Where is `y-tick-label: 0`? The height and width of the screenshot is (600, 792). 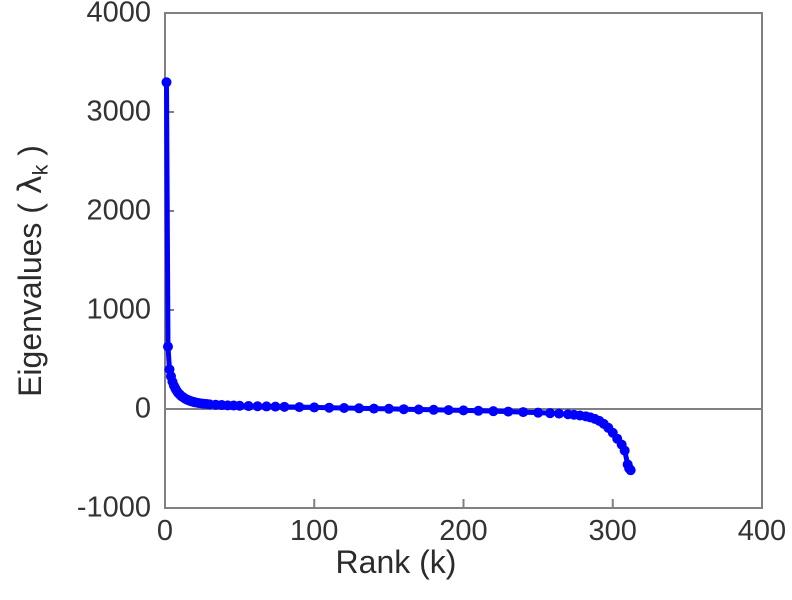
y-tick-label: 0 is located at coordinates (142, 408).